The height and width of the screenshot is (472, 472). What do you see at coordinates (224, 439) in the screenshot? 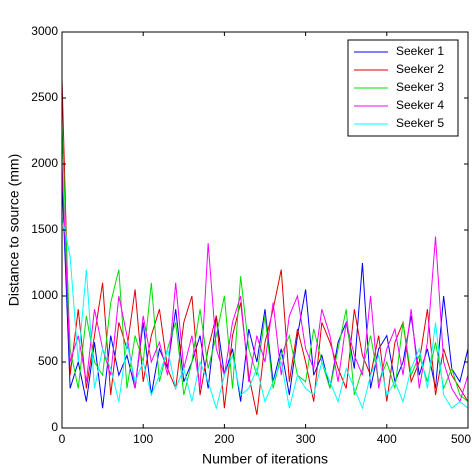
I see `x-tick-label: 200` at bounding box center [224, 439].